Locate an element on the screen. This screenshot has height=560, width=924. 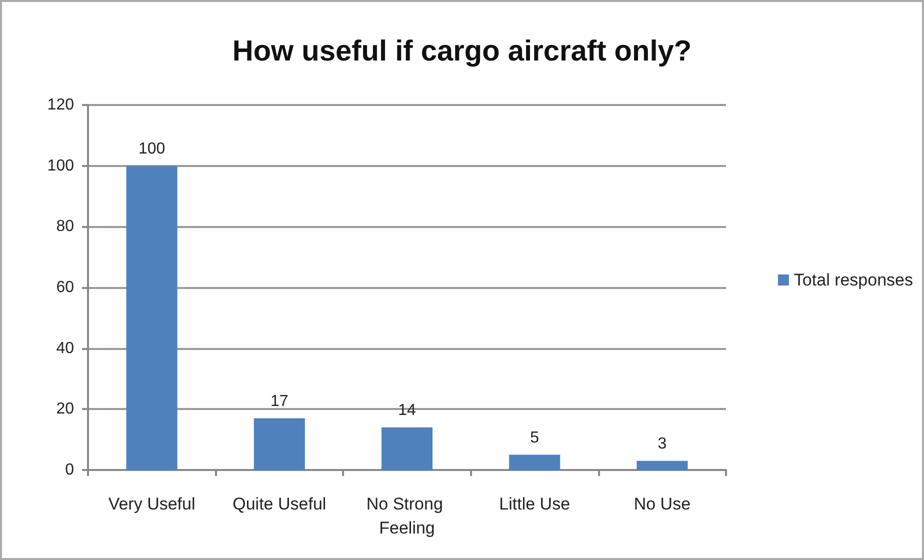
x-tick-label: No Strong Feeling is located at coordinates (407, 516).